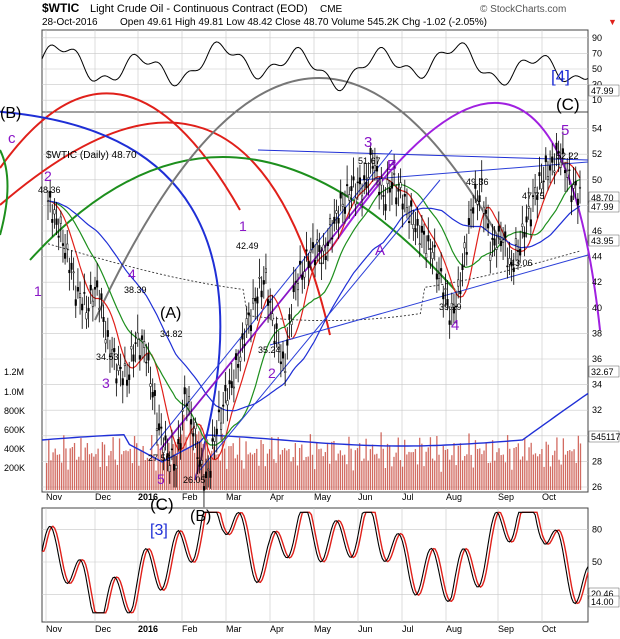 This screenshot has height=639, width=620. I want to click on price-label: 48.36, so click(49, 190).